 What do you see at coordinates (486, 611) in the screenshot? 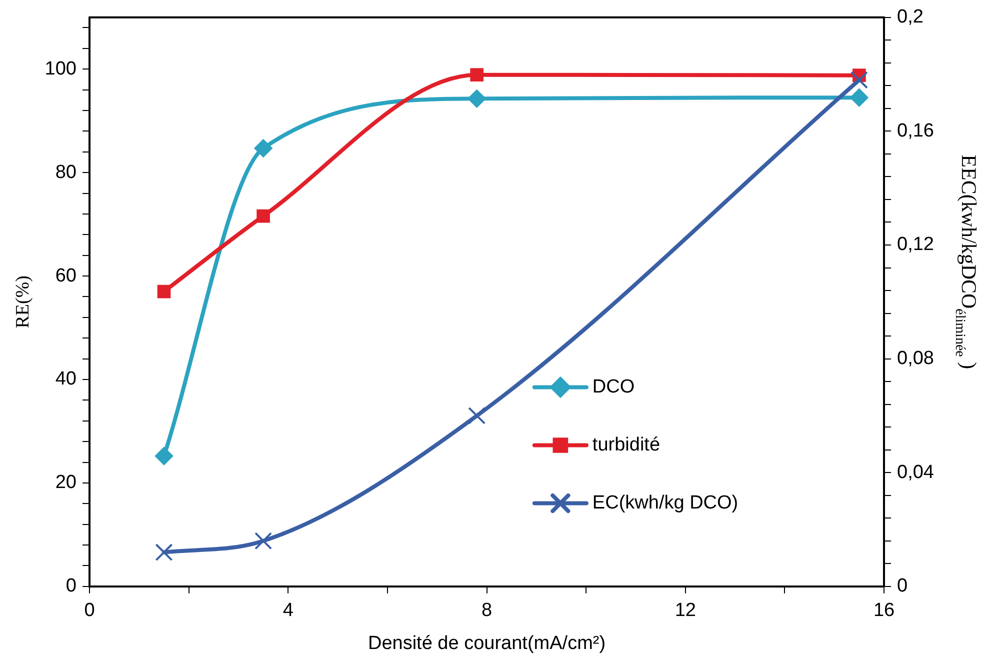
I see `x-tick-label: 8` at bounding box center [486, 611].